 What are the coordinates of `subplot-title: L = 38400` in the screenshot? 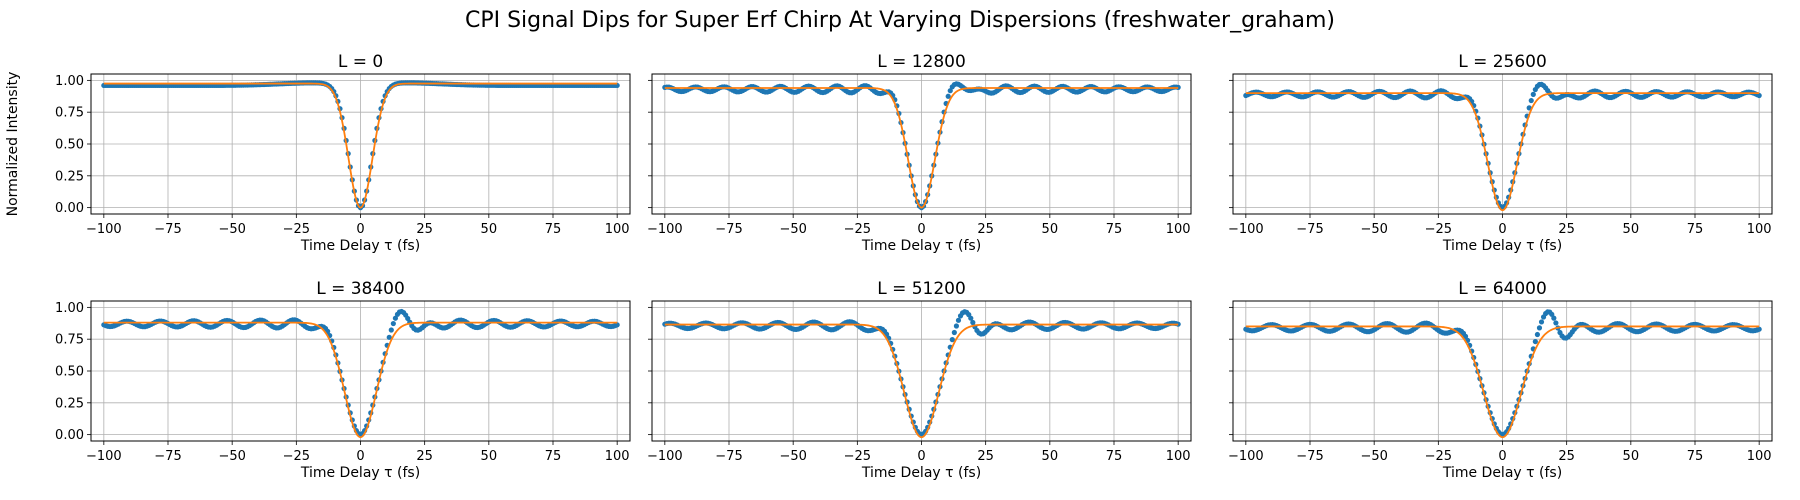 It's located at (360, 289).